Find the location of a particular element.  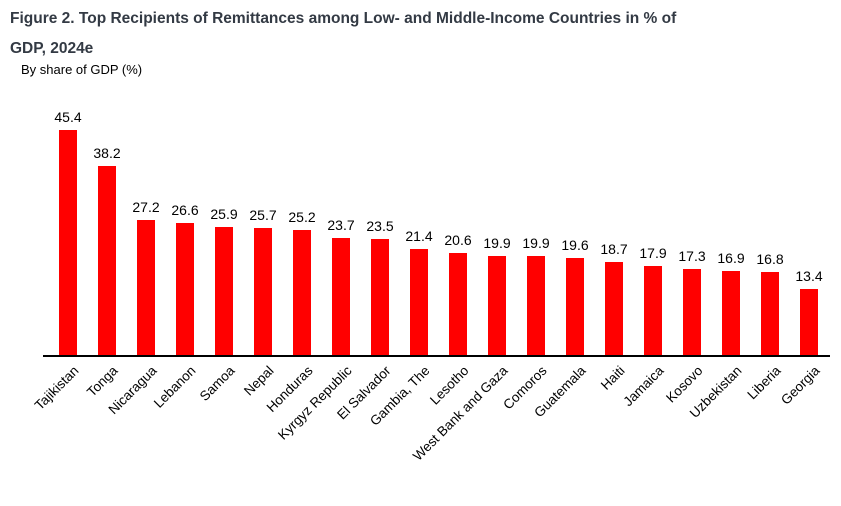

bar-value-label: 25.9 is located at coordinates (224, 214).